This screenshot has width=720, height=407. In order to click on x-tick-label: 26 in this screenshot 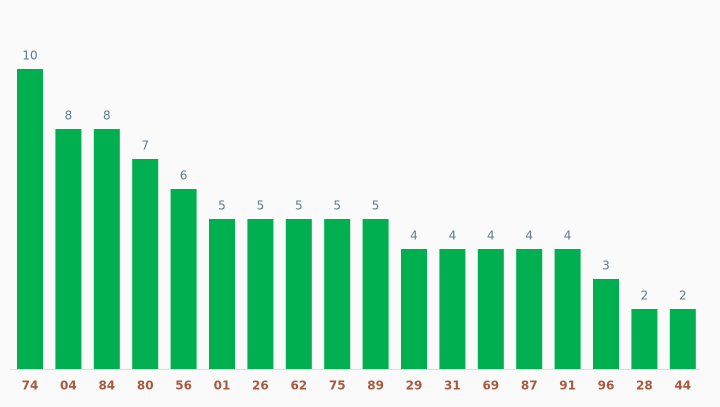, I will do `click(260, 386)`.